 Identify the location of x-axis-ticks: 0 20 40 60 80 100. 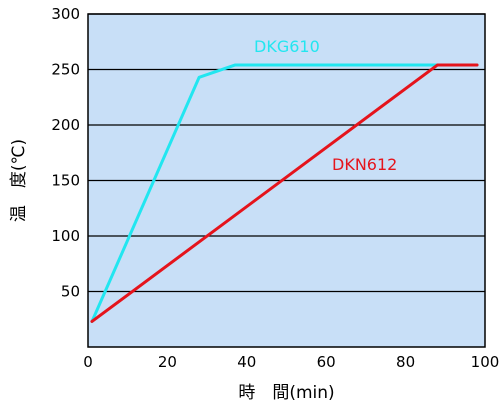
(291, 362).